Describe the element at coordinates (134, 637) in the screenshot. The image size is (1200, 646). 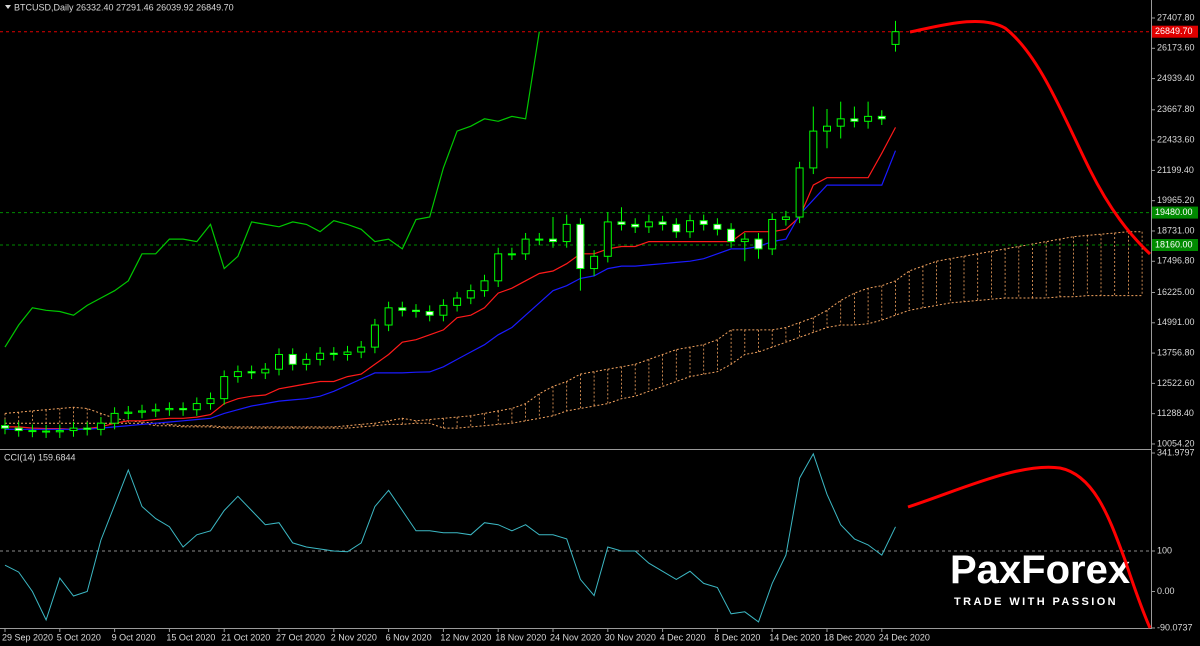
I see `x-tick-label: 9 Oct 2020` at that location.